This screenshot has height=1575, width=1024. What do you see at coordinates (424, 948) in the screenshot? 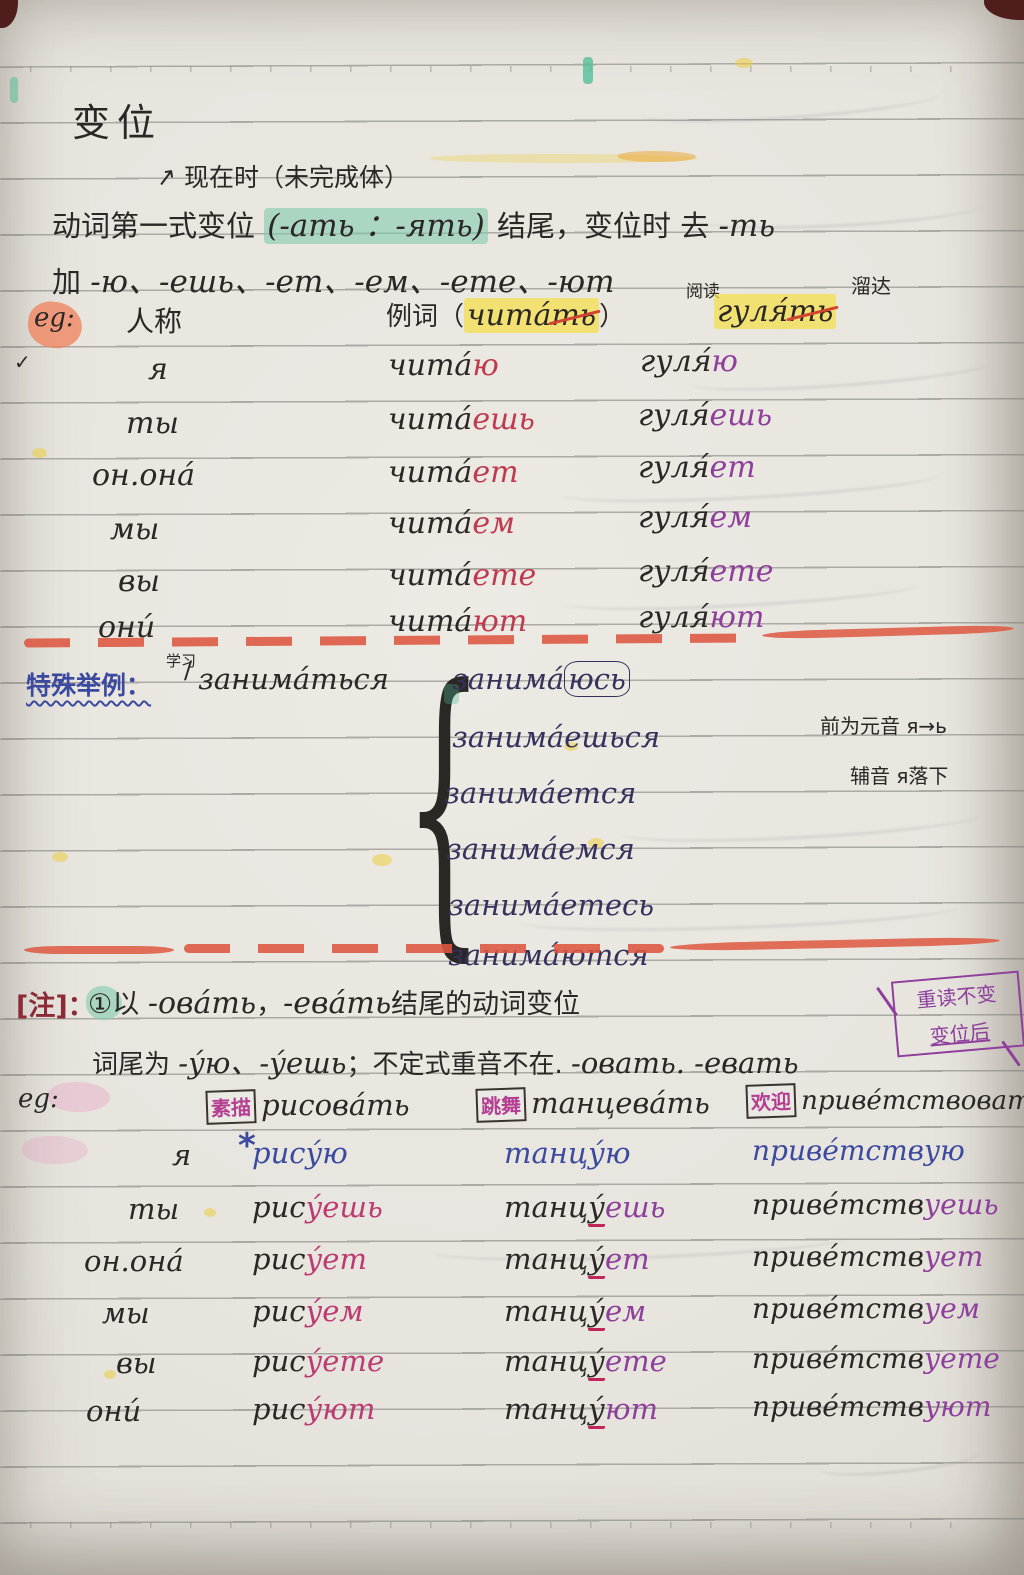
I see `red-dashed-divider` at bounding box center [424, 948].